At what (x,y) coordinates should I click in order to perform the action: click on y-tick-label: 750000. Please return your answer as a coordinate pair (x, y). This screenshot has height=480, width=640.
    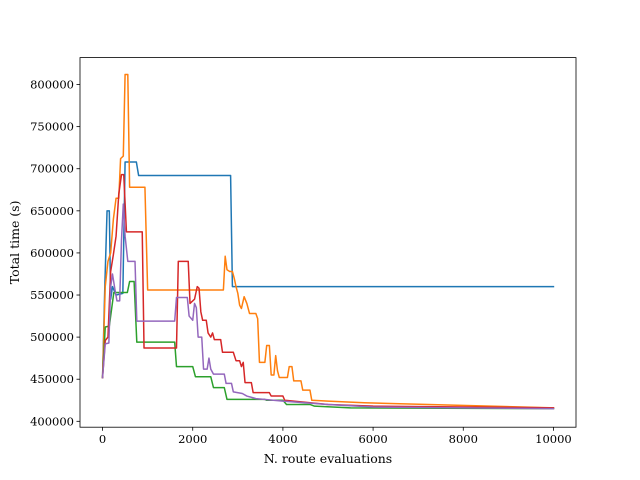
    Looking at the image, I should click on (52, 127).